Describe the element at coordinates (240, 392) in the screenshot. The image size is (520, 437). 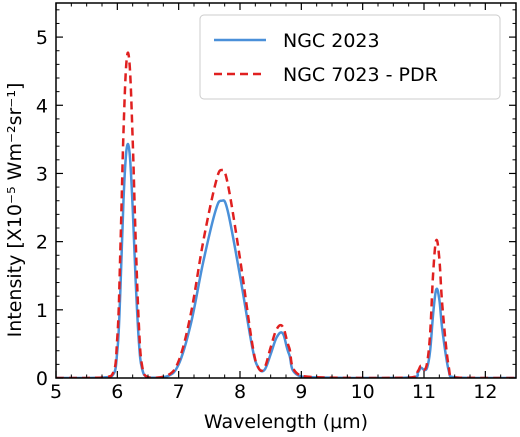
I see `x-tick-label: 8` at that location.